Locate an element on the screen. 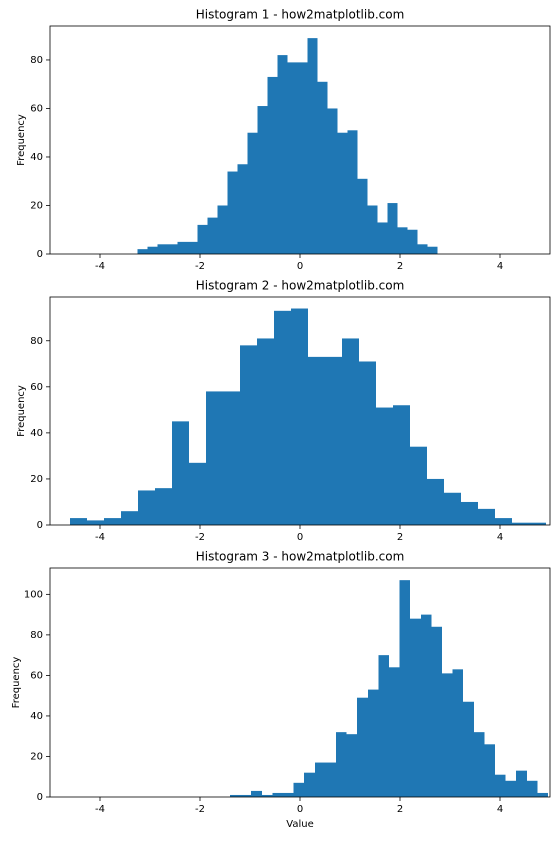 The width and height of the screenshot is (560, 844). y-tick-label: 100 is located at coordinates (33, 594).